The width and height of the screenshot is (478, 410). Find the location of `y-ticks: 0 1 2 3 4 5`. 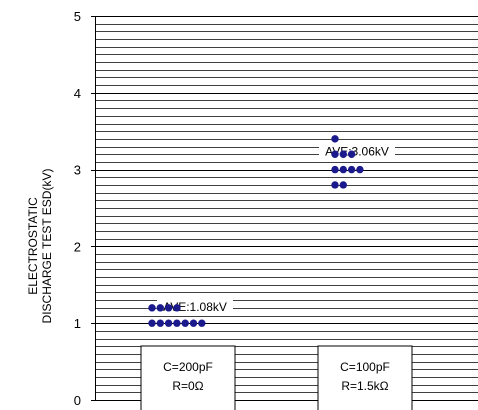

y-ticks: 0 1 2 3 4 5 is located at coordinates (84, 208).